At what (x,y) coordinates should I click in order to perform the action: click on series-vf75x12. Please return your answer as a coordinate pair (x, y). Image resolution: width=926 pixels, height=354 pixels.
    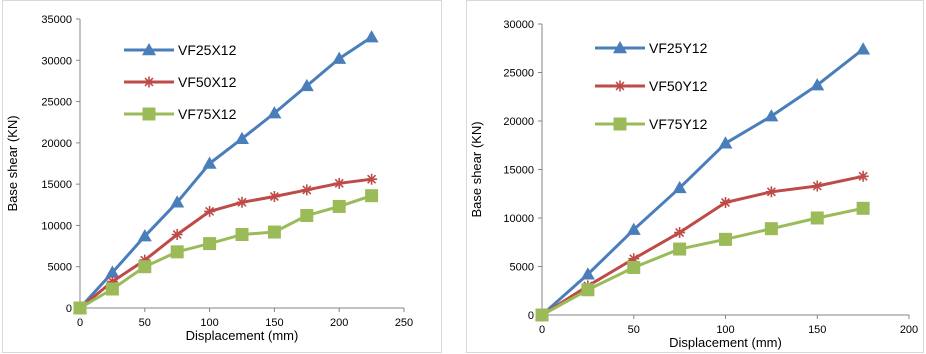
    Looking at the image, I should click on (226, 252).